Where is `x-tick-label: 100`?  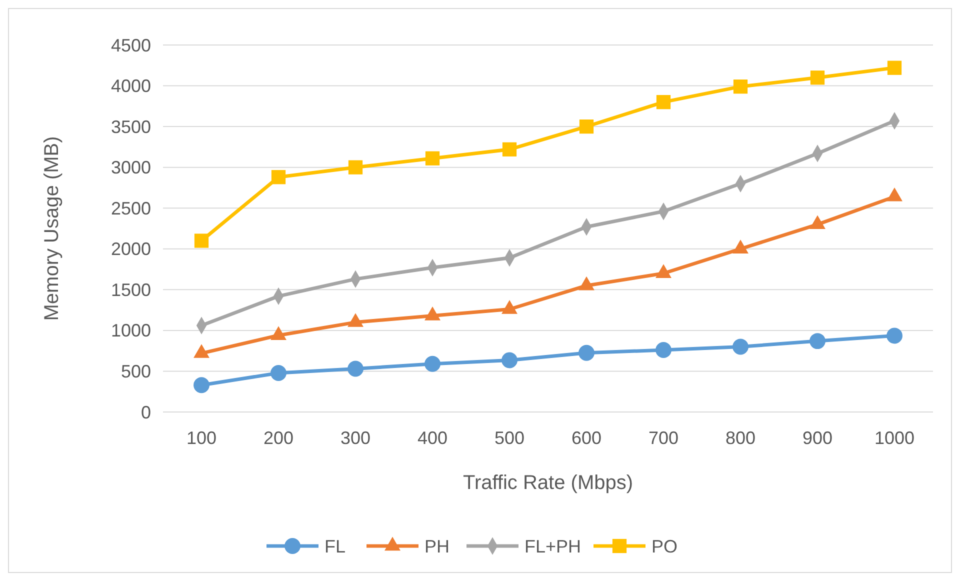
x-tick-label: 100 is located at coordinates (201, 438).